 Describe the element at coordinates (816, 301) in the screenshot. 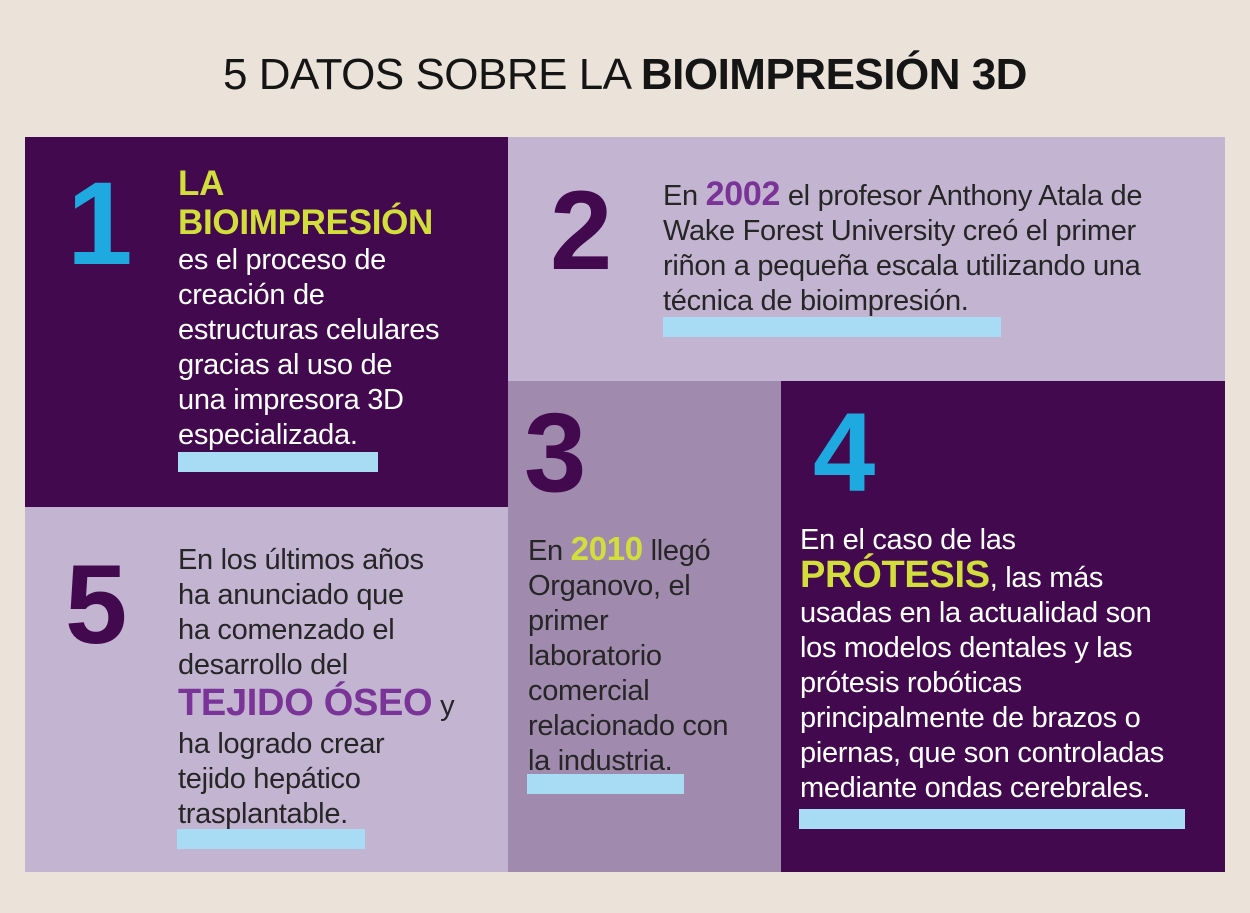

I see `fact-2-last-line: técnica de bioimpresión.` at that location.